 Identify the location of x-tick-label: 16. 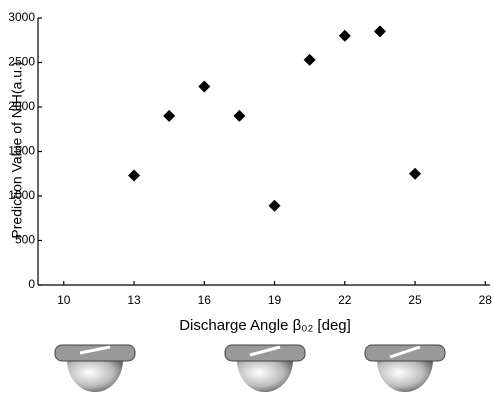
(205, 300).